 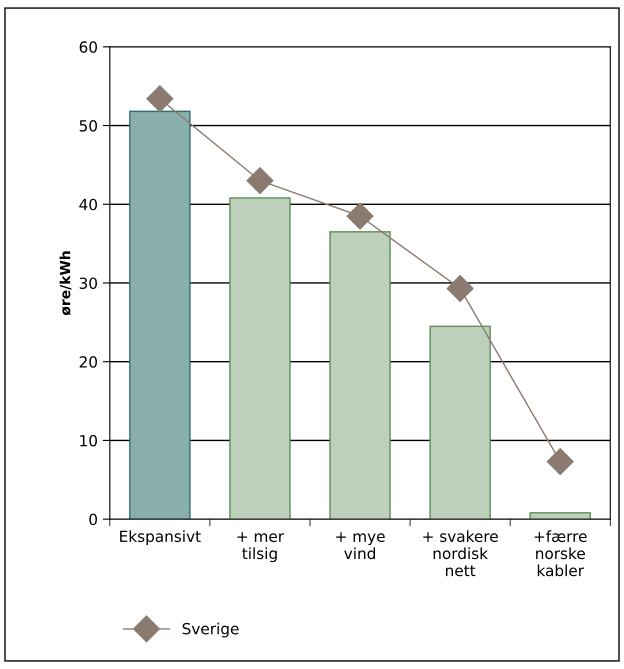 I want to click on y-axis-title: øre/kWh, so click(x=66, y=283).